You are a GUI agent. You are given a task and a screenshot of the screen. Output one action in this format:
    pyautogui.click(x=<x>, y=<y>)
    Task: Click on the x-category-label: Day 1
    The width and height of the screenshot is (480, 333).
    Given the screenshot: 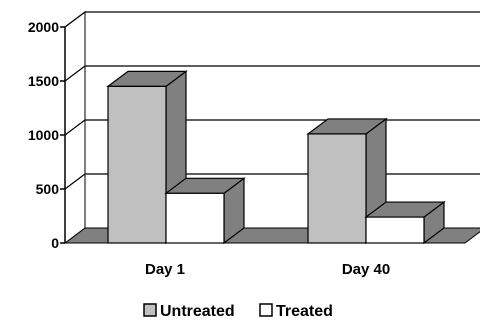 What is the action you would take?
    pyautogui.click(x=165, y=269)
    